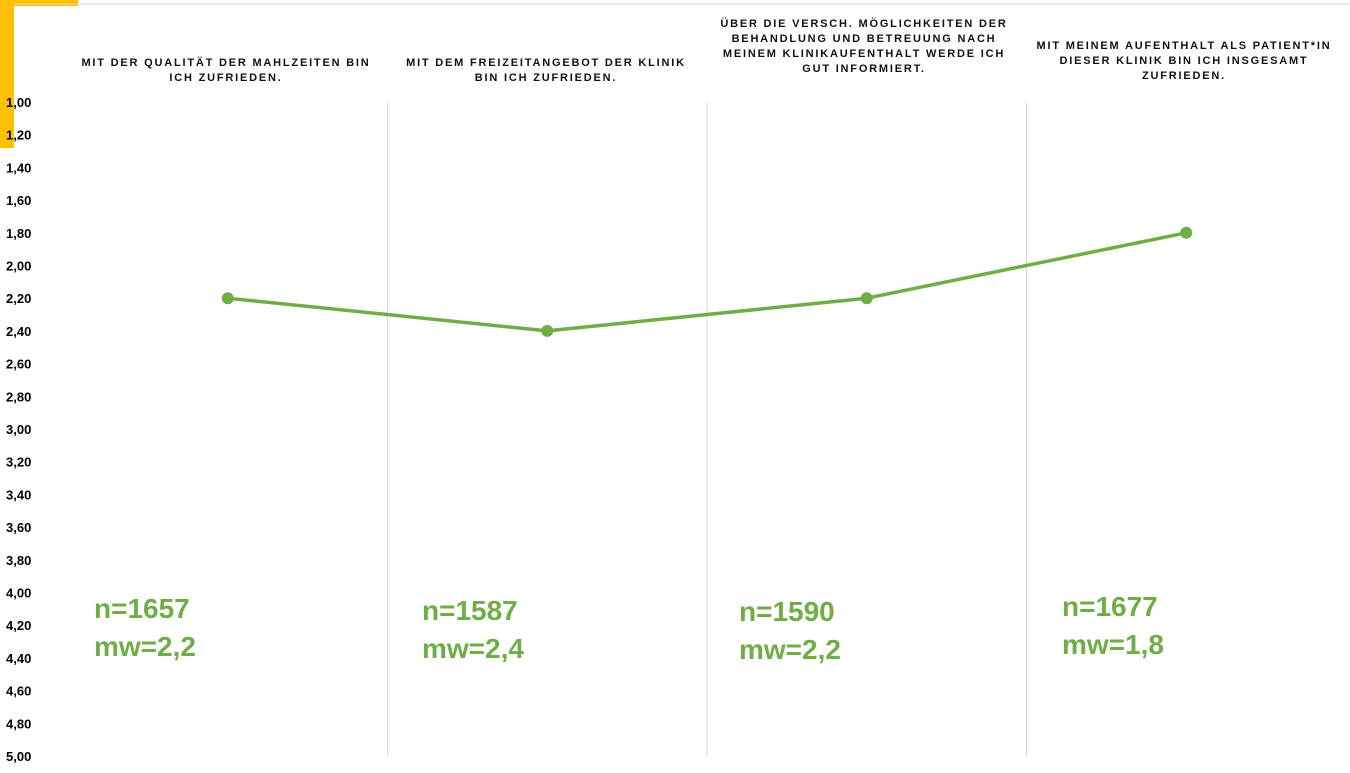  I want to click on y-tick-label: 3,80, so click(18, 560).